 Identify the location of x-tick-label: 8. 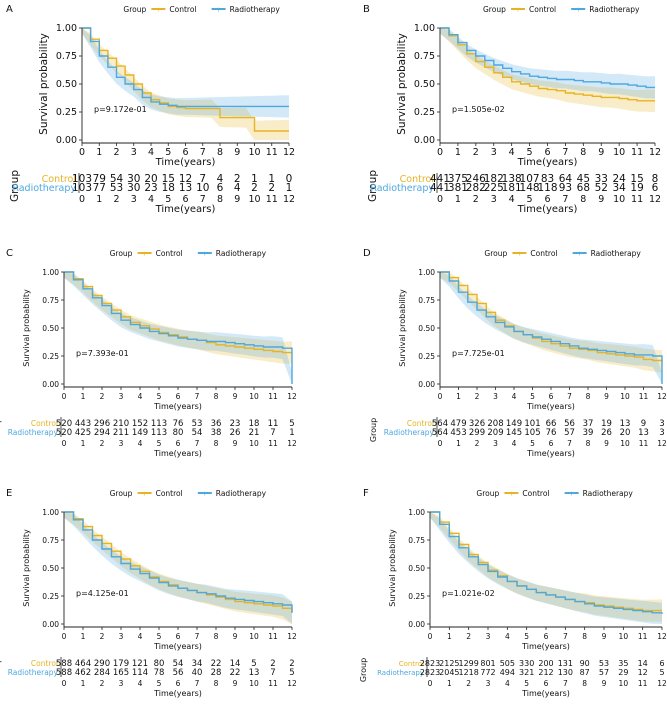
(220, 152).